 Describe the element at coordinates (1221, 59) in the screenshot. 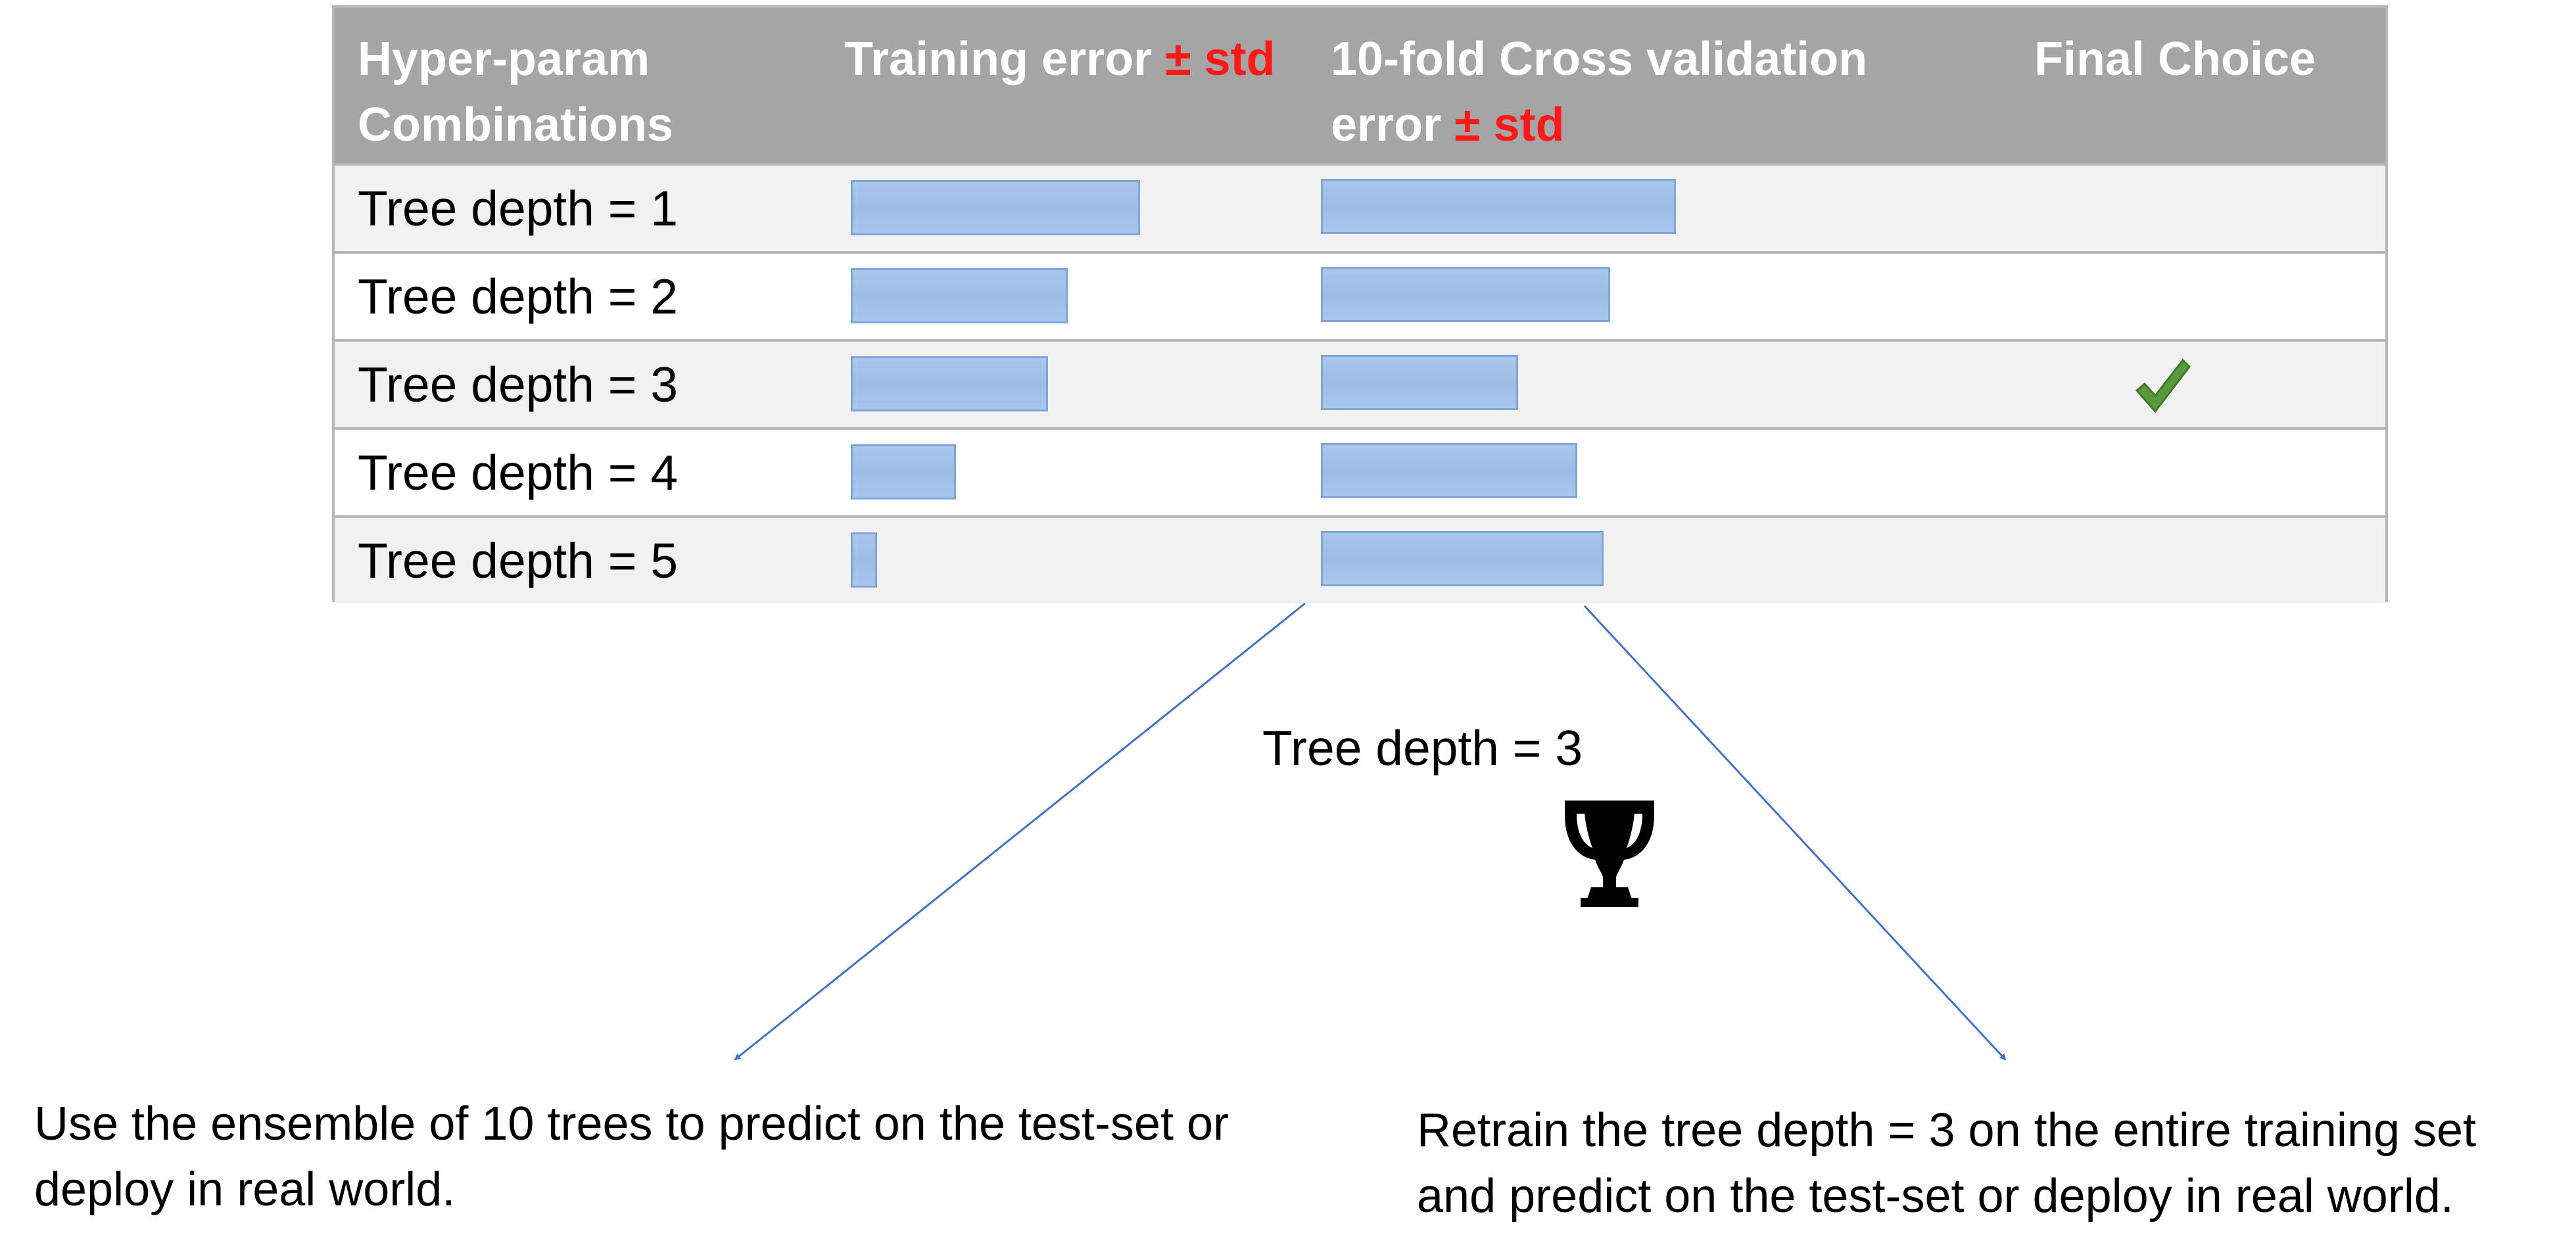

I see `header-training-std: ± std` at that location.